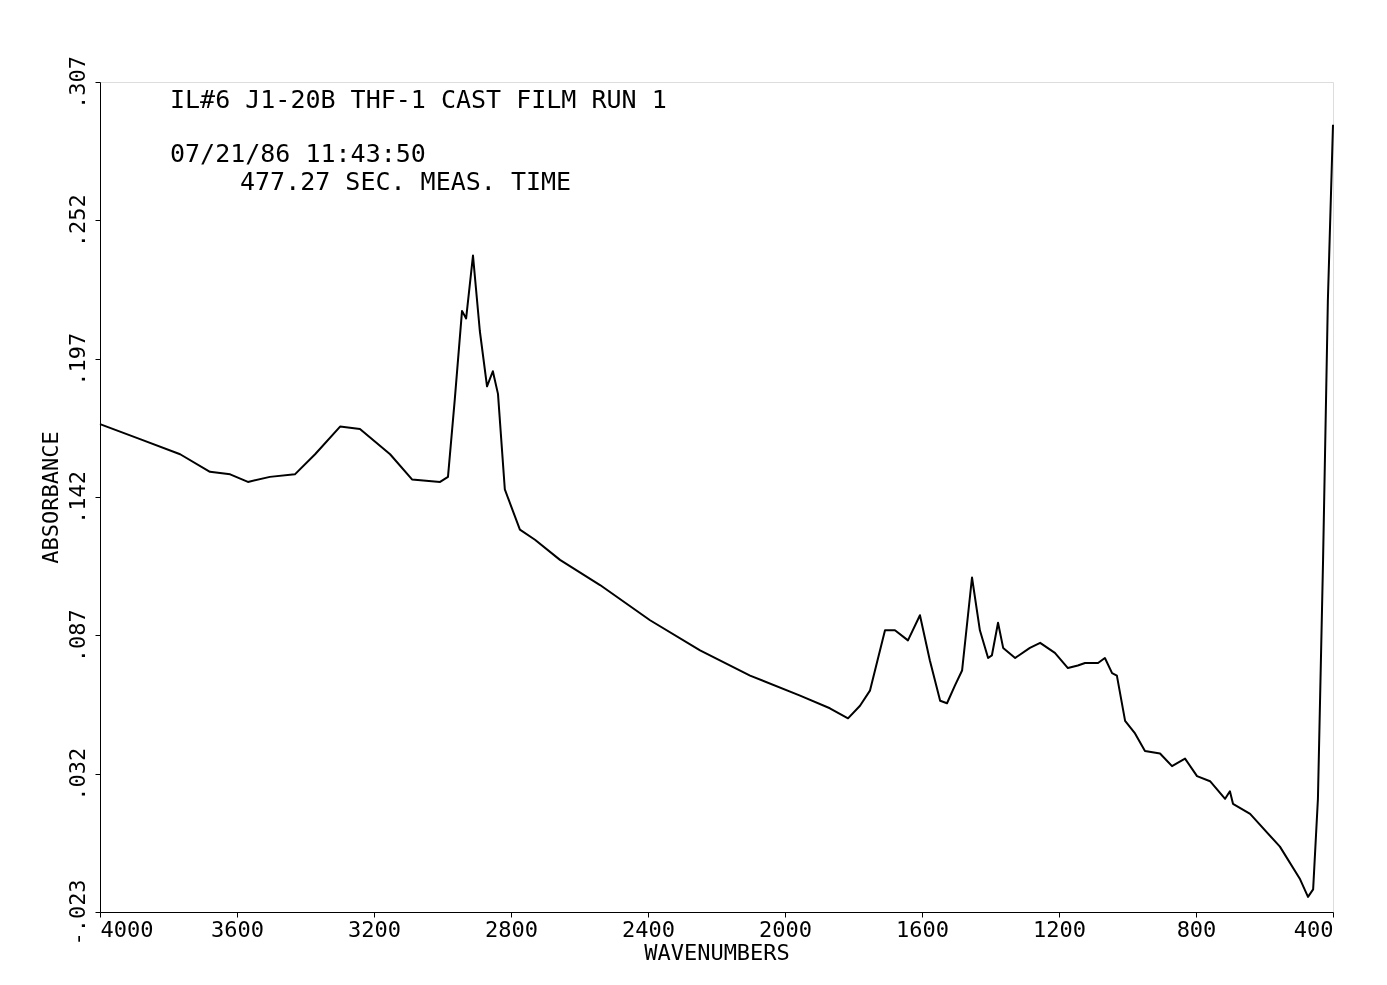 The width and height of the screenshot is (1387, 985). Describe the element at coordinates (50, 497) in the screenshot. I see `y-axis-title: ABSORBANCE` at that location.